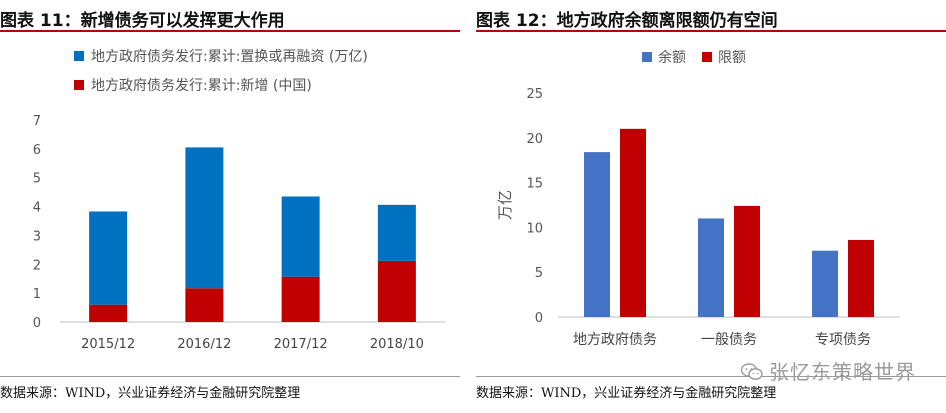 This screenshot has width=946, height=413. Describe the element at coordinates (204, 344) in the screenshot. I see `x-tick-label: 2016/12` at that location.